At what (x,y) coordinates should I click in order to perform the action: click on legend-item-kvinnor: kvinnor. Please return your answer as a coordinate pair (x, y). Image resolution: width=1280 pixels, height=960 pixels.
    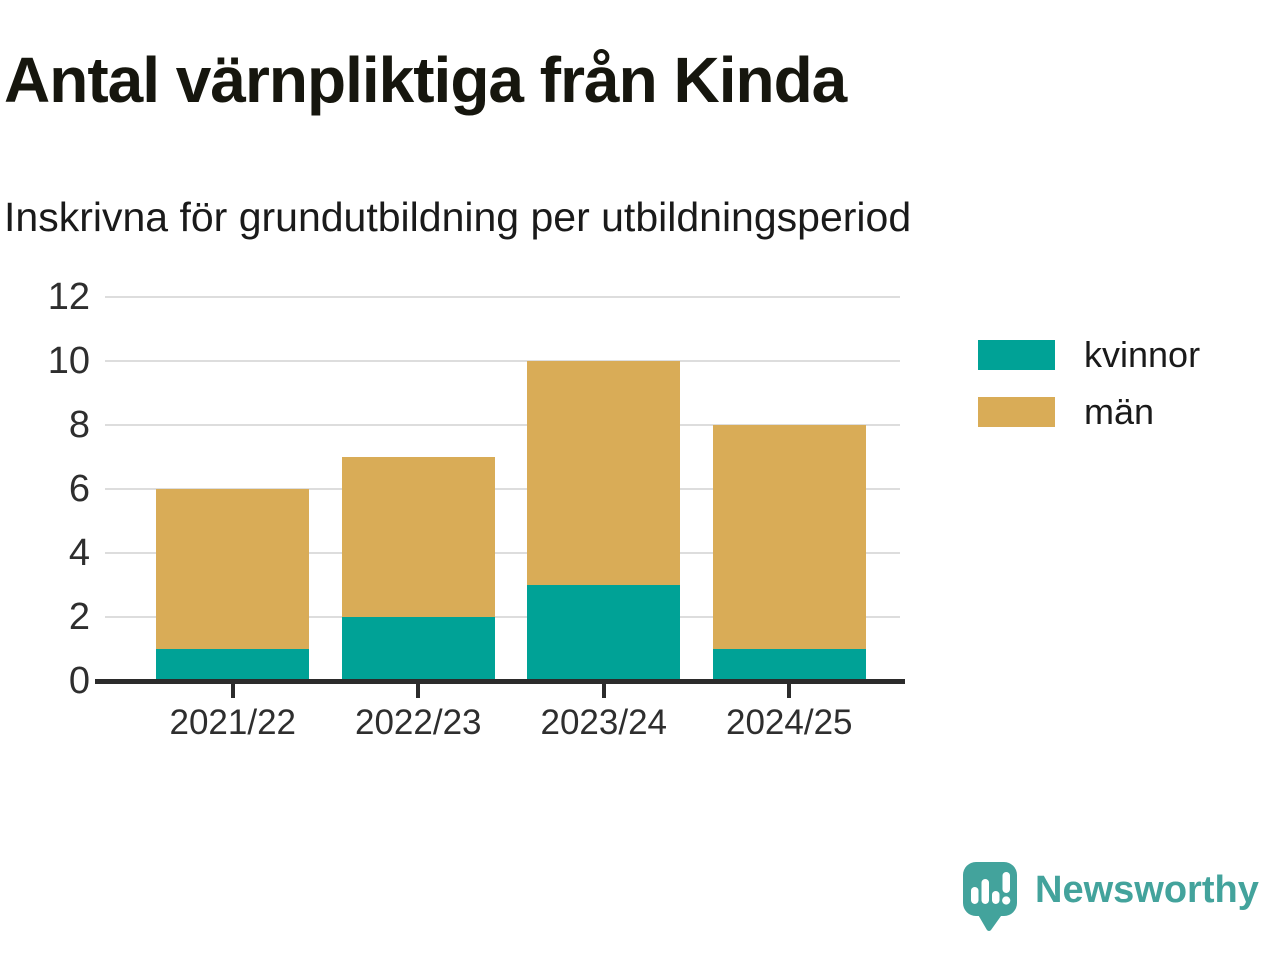
    Looking at the image, I should click on (1089, 354).